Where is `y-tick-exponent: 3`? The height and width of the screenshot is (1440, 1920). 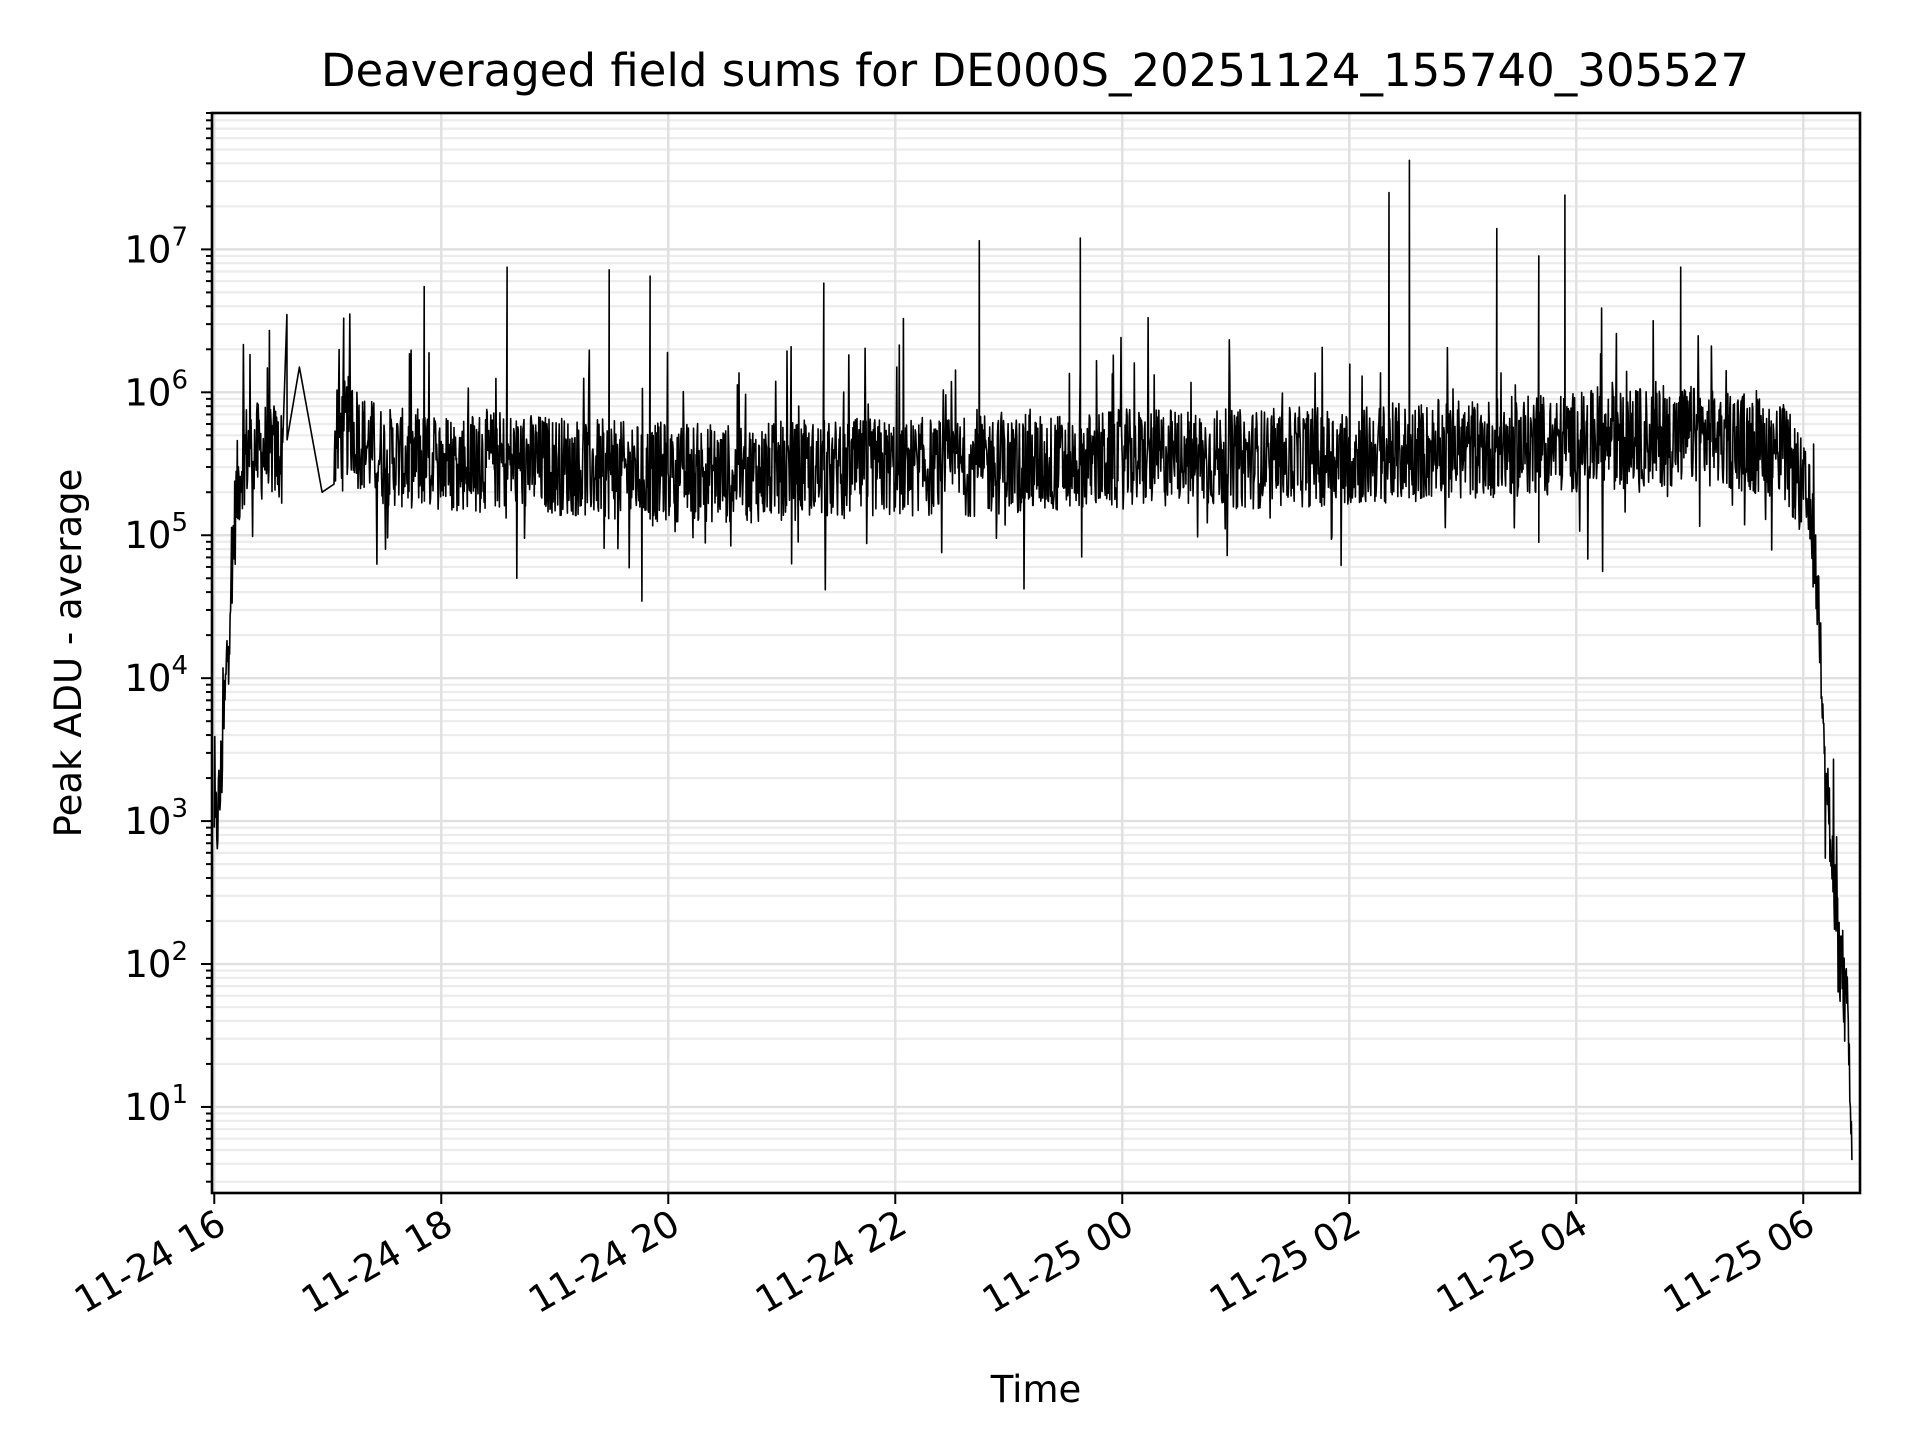
y-tick-exponent: 3 is located at coordinates (179, 809).